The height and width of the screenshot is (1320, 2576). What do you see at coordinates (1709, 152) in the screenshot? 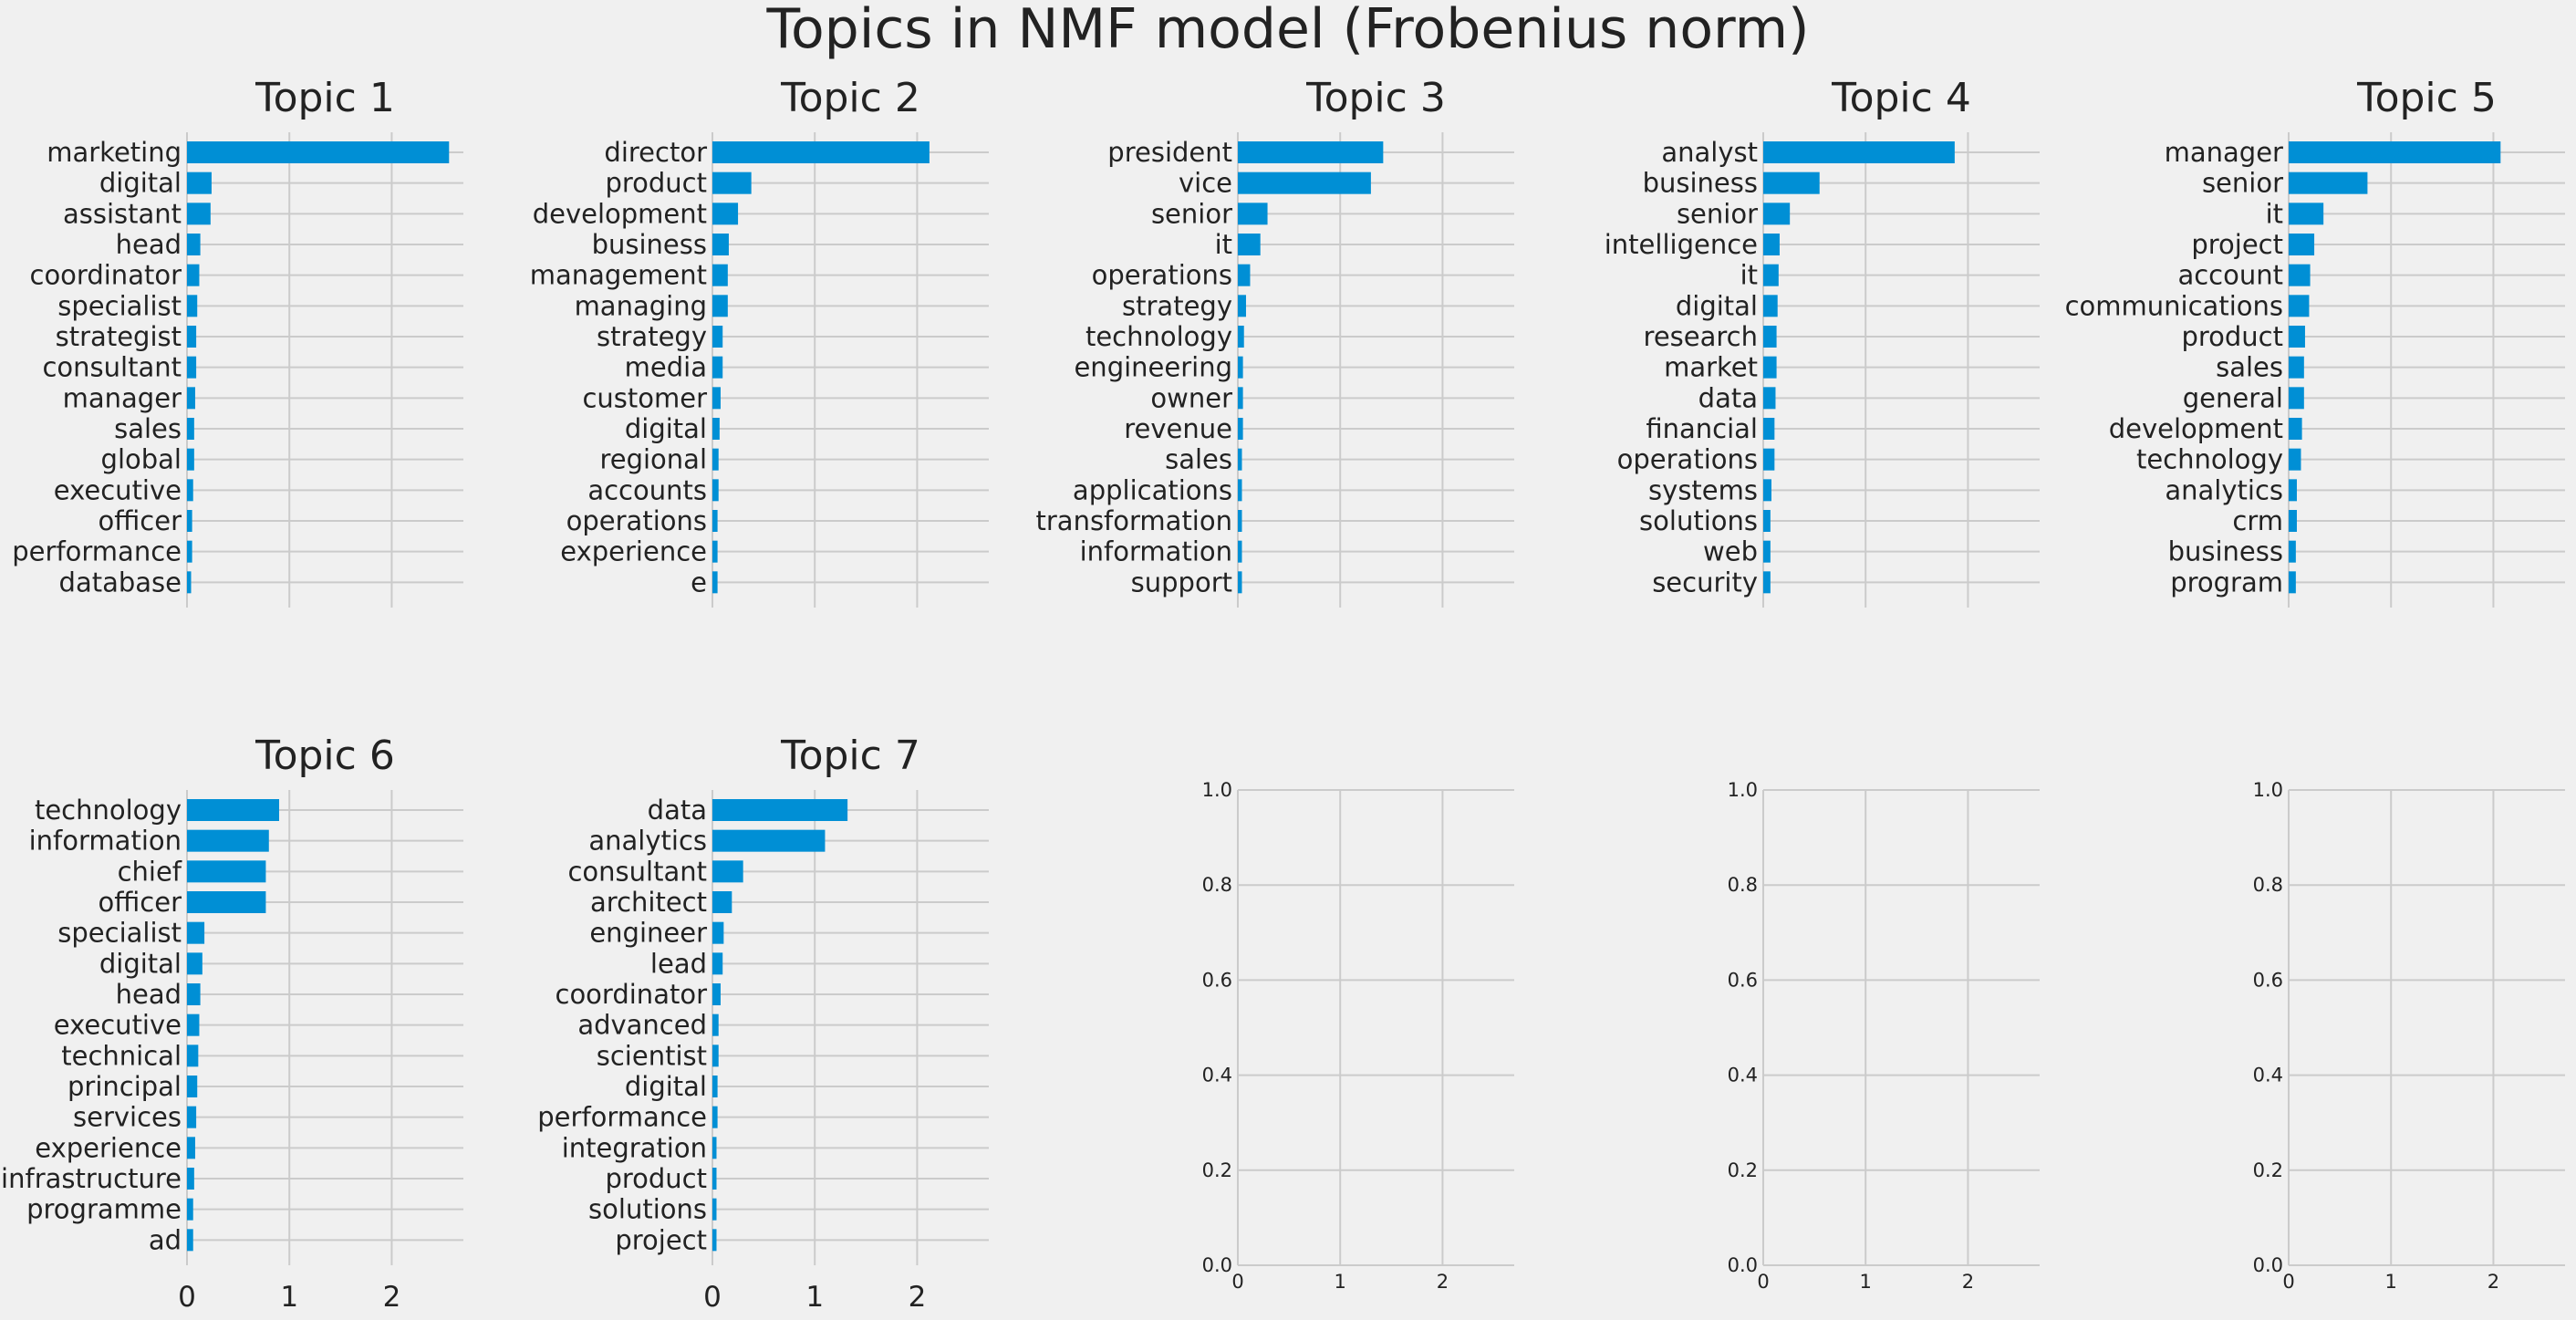
I see `word-label: analyst` at bounding box center [1709, 152].